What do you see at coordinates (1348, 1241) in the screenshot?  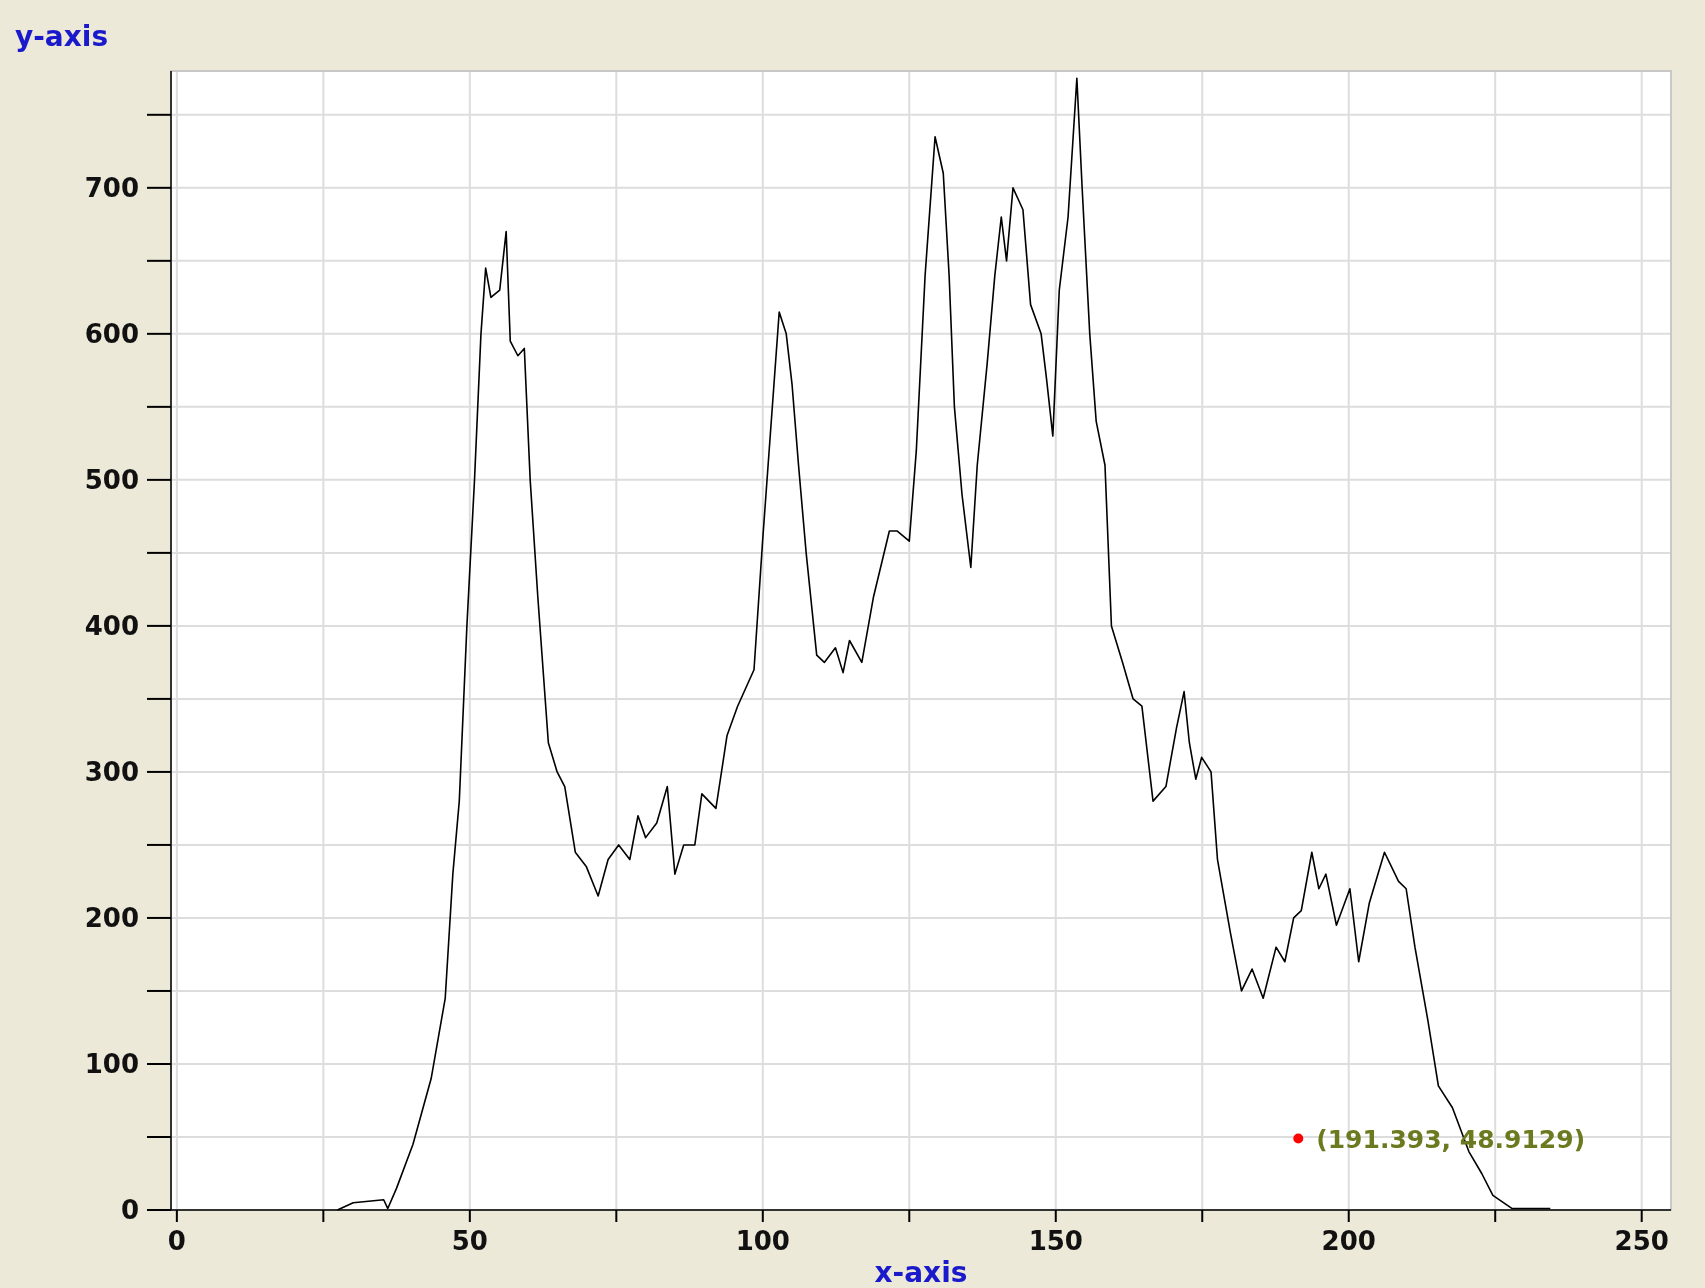 I see `x-tick-label: 200` at bounding box center [1348, 1241].